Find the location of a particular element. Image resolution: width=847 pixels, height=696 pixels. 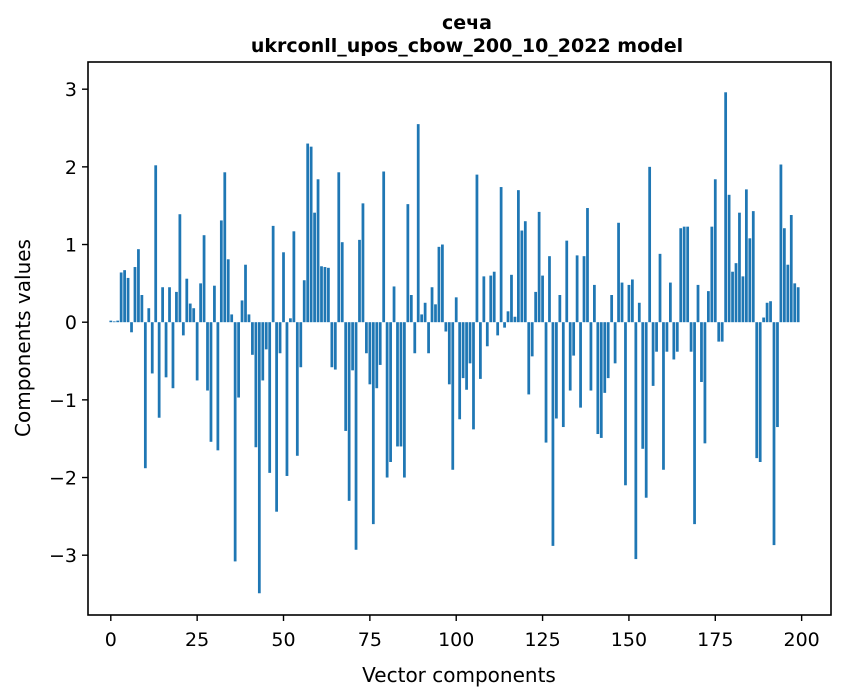

y-tick-label: −1 is located at coordinates (63, 401).